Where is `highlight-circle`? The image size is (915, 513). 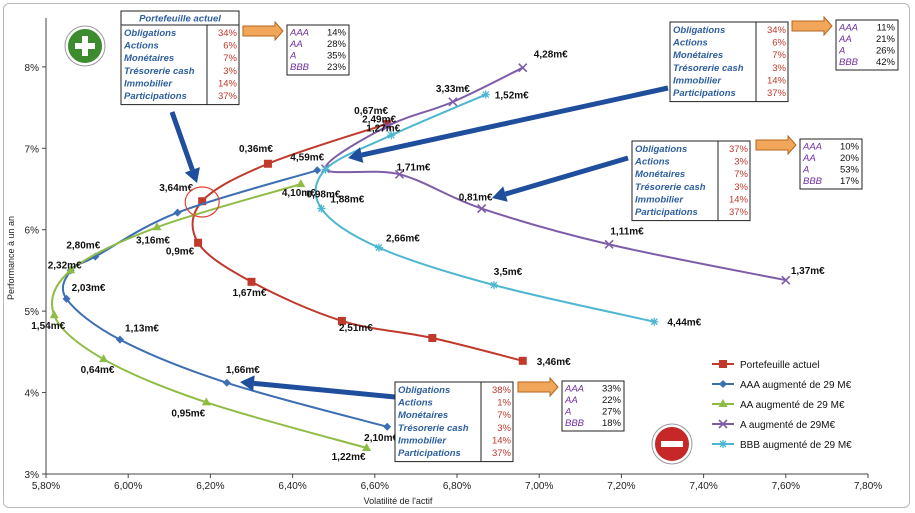
highlight-circle is located at coordinates (202, 202).